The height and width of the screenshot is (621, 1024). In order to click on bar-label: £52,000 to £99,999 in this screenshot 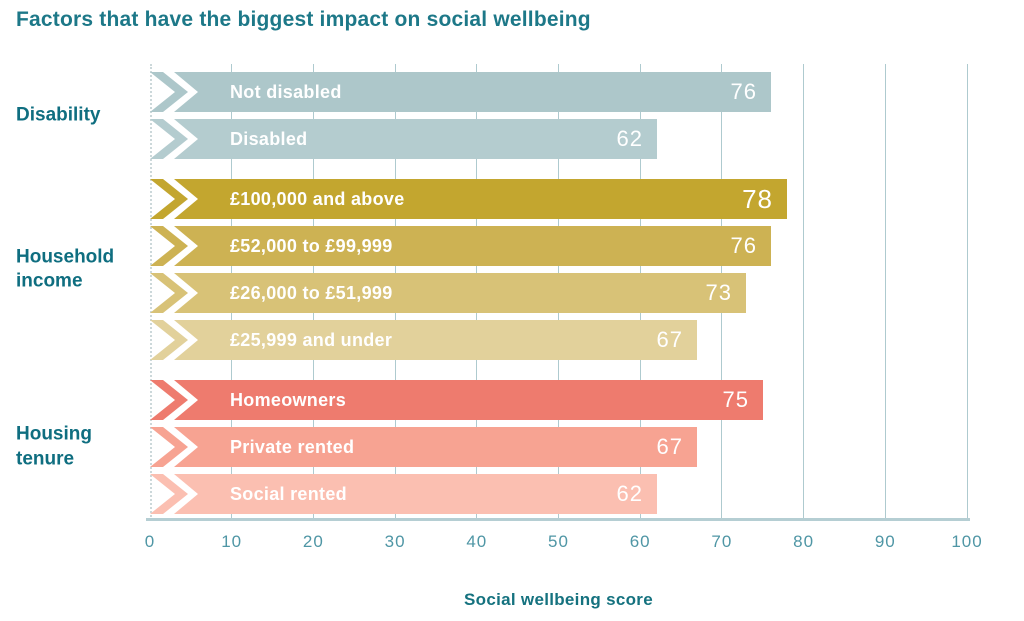, I will do `click(311, 246)`.